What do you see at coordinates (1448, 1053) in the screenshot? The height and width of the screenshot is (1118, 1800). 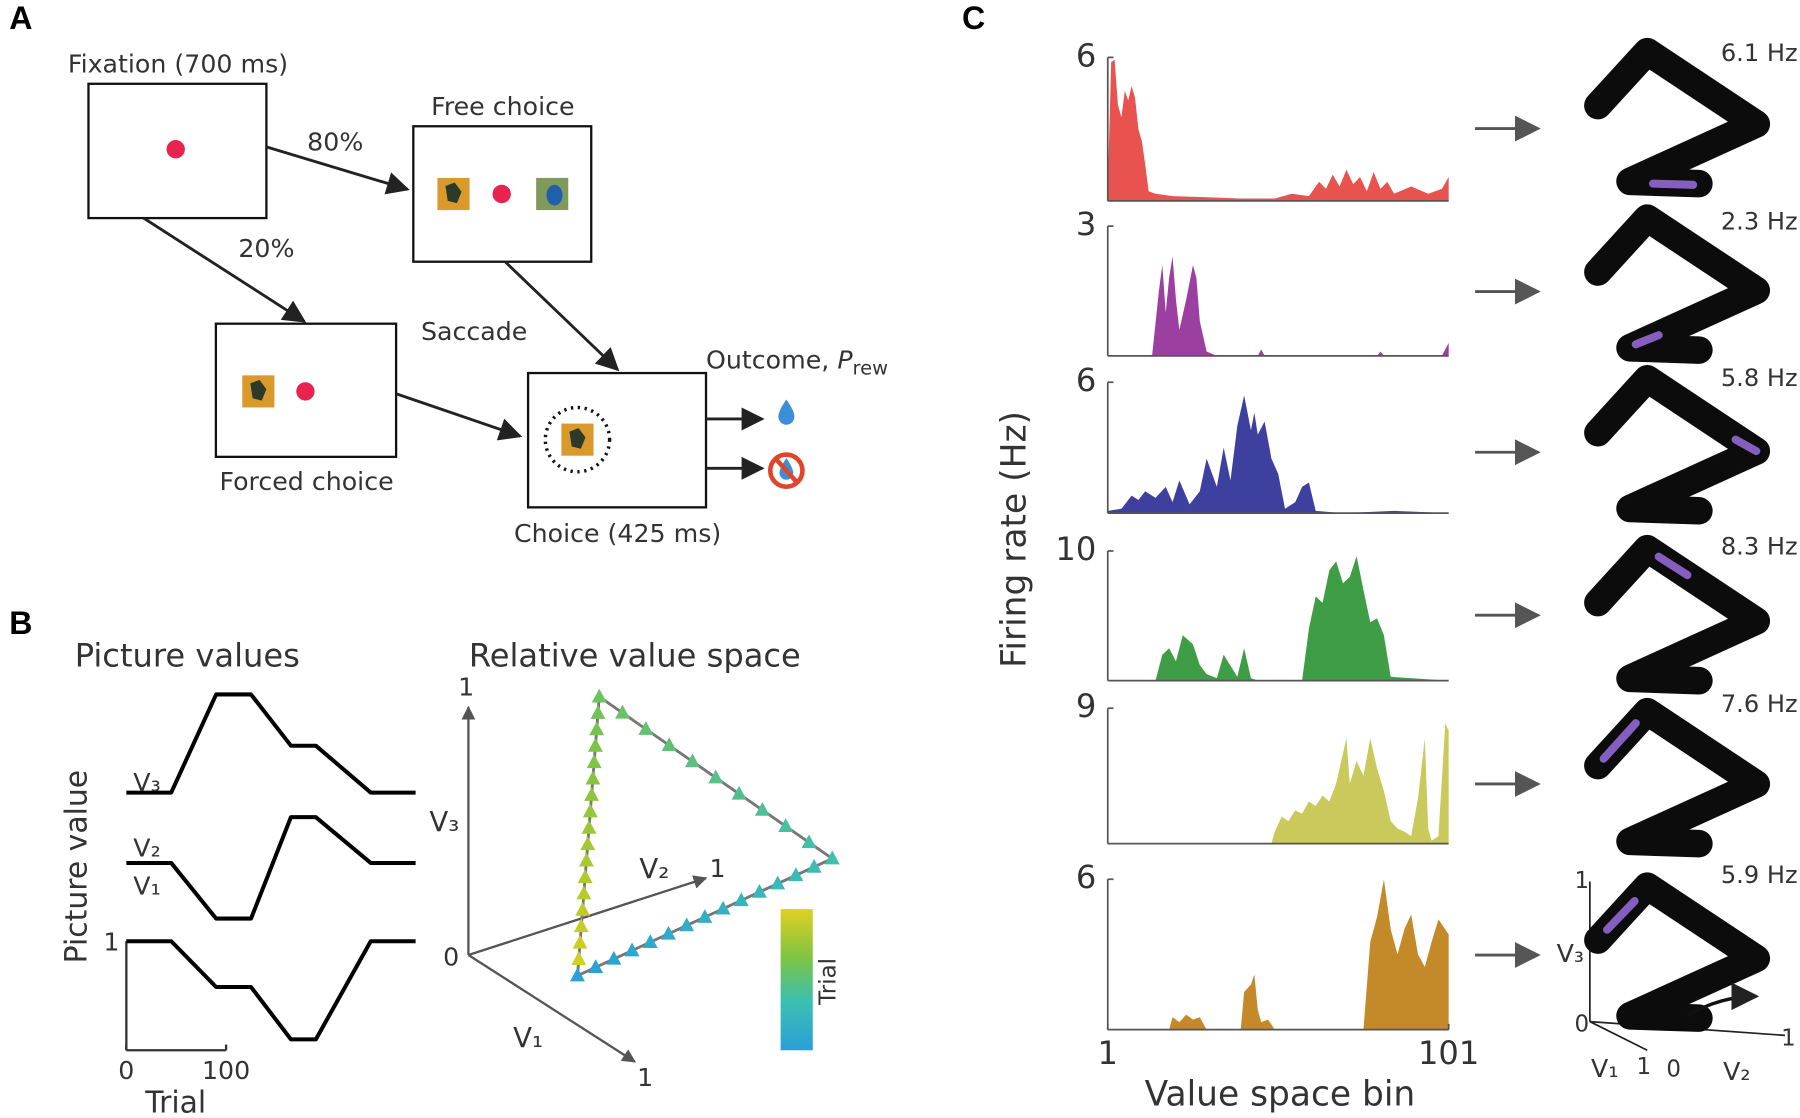 I see `x-tick-label: 101` at bounding box center [1448, 1053].